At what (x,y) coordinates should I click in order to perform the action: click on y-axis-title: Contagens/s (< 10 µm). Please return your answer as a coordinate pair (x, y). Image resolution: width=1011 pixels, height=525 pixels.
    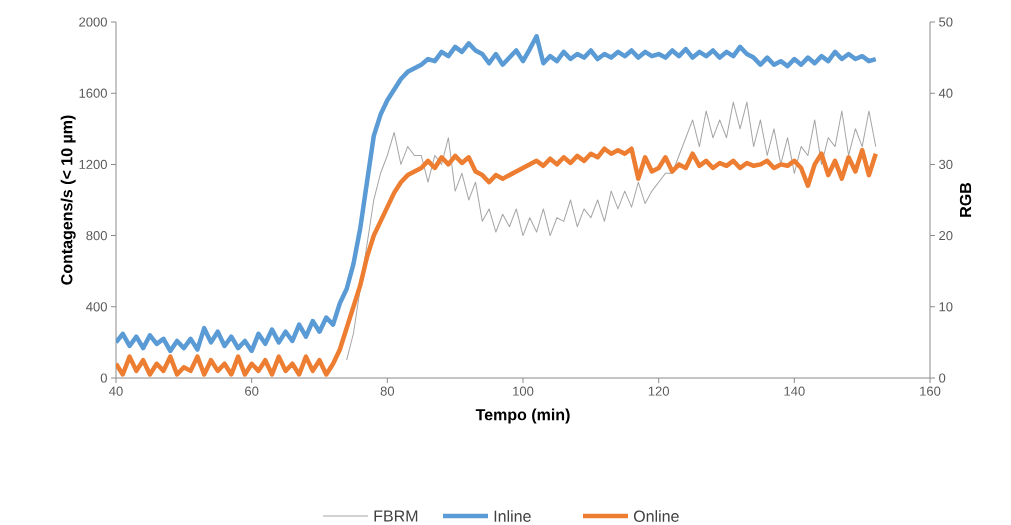
    Looking at the image, I should click on (68, 200).